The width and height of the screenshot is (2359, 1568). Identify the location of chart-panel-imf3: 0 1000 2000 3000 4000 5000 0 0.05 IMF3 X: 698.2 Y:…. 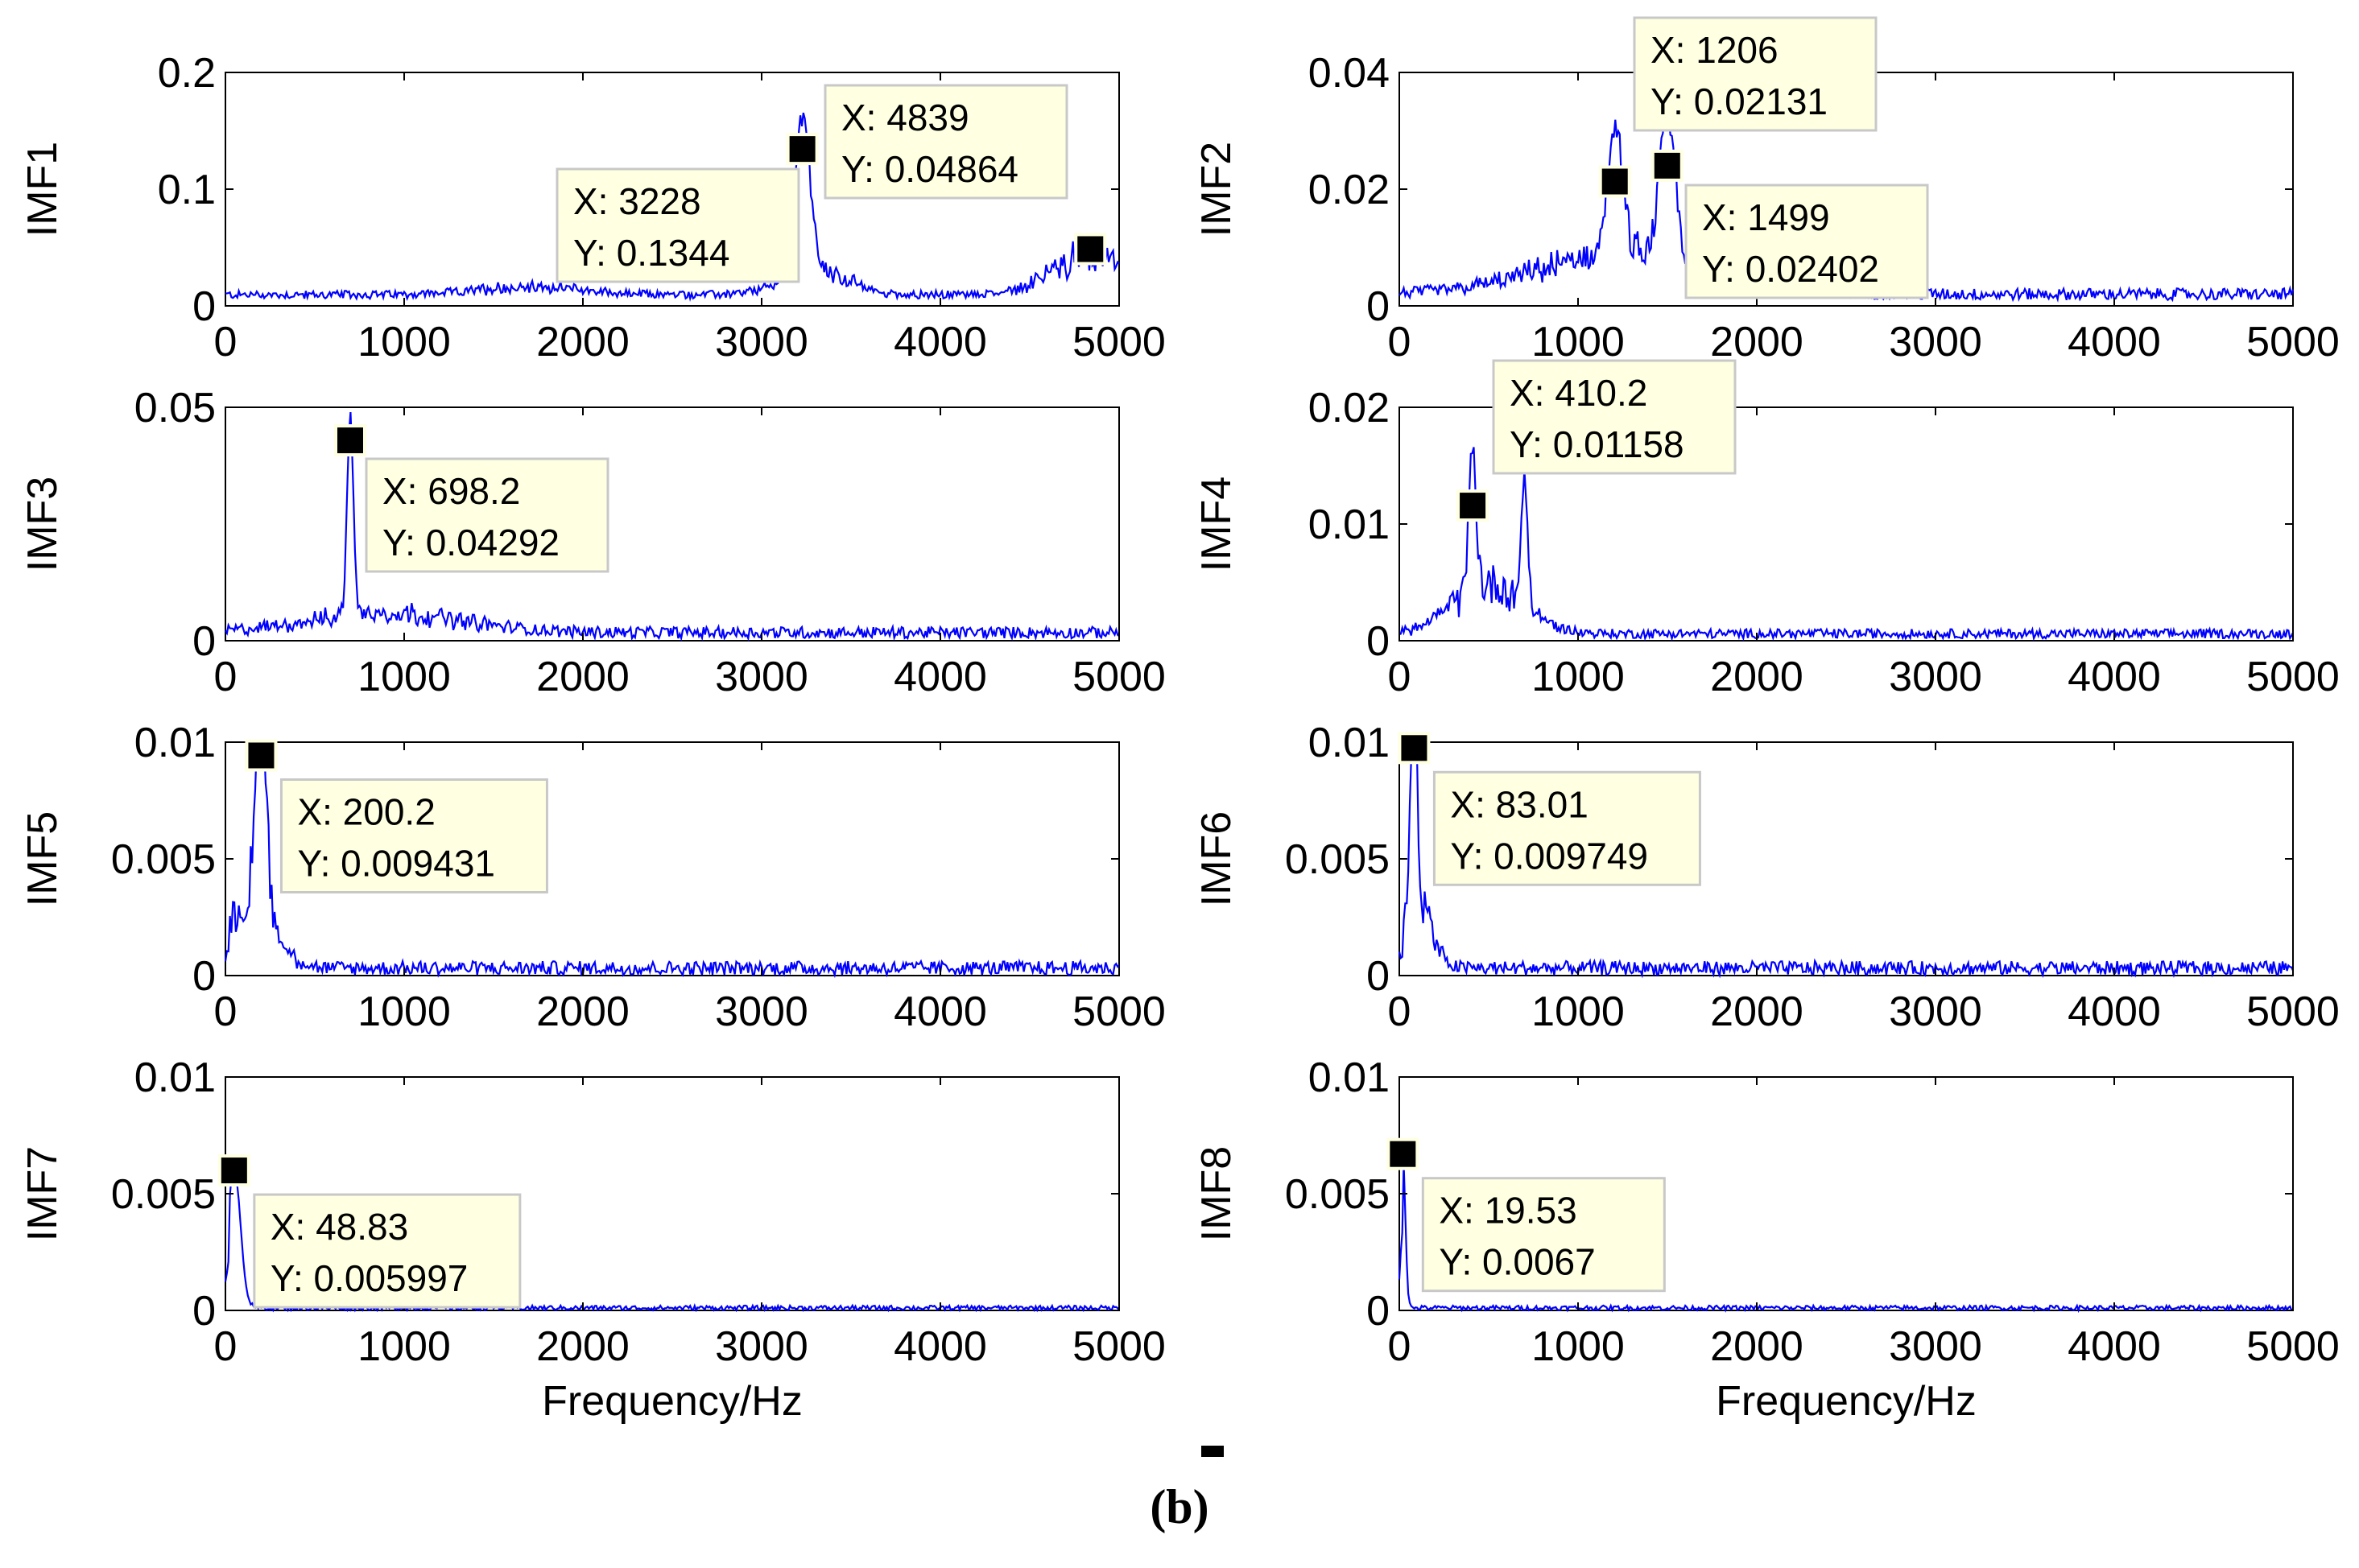
(592, 542).